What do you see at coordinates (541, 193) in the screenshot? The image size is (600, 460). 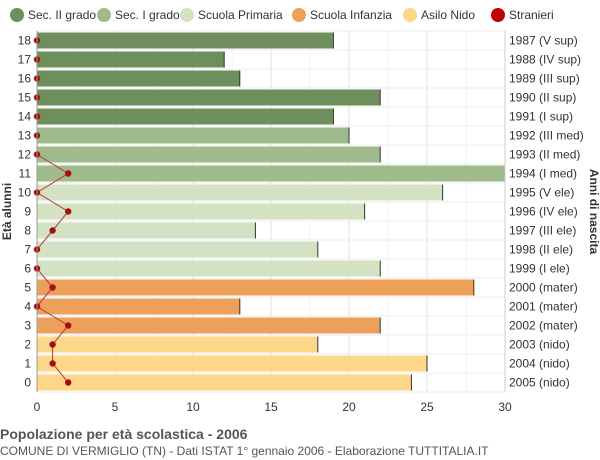 I see `y-tick-label-birth: 1995 (V ele)` at bounding box center [541, 193].